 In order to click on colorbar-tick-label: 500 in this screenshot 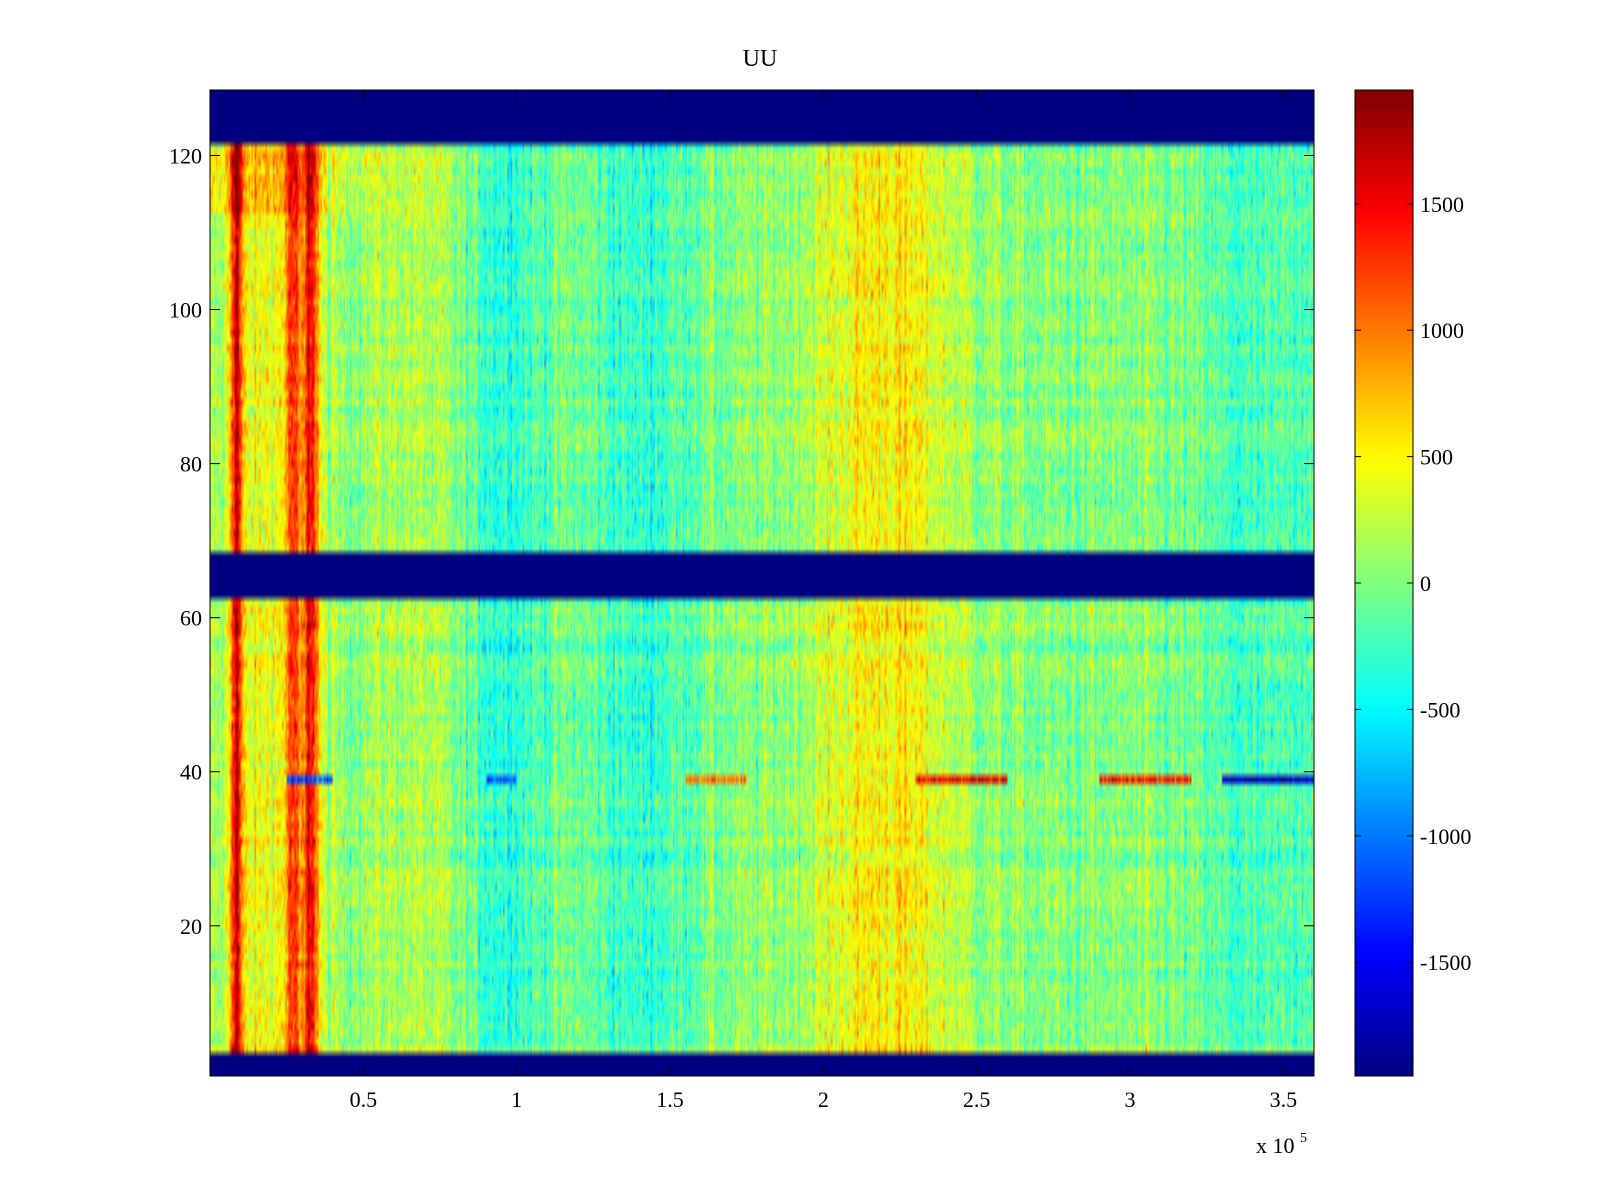, I will do `click(1436, 457)`.